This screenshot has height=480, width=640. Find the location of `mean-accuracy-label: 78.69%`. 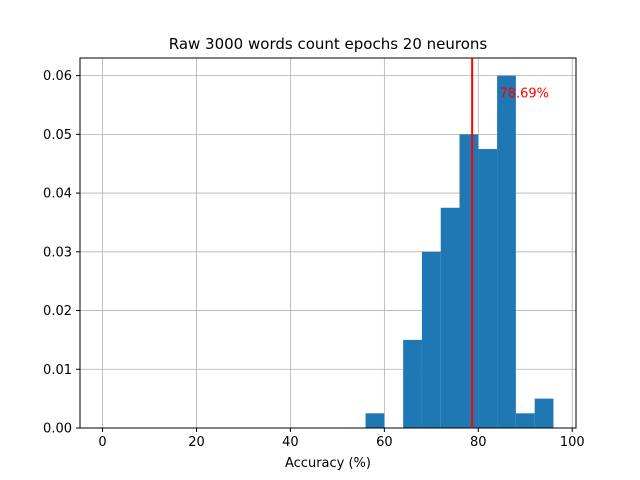

mean-accuracy-label: 78.69% is located at coordinates (524, 94).